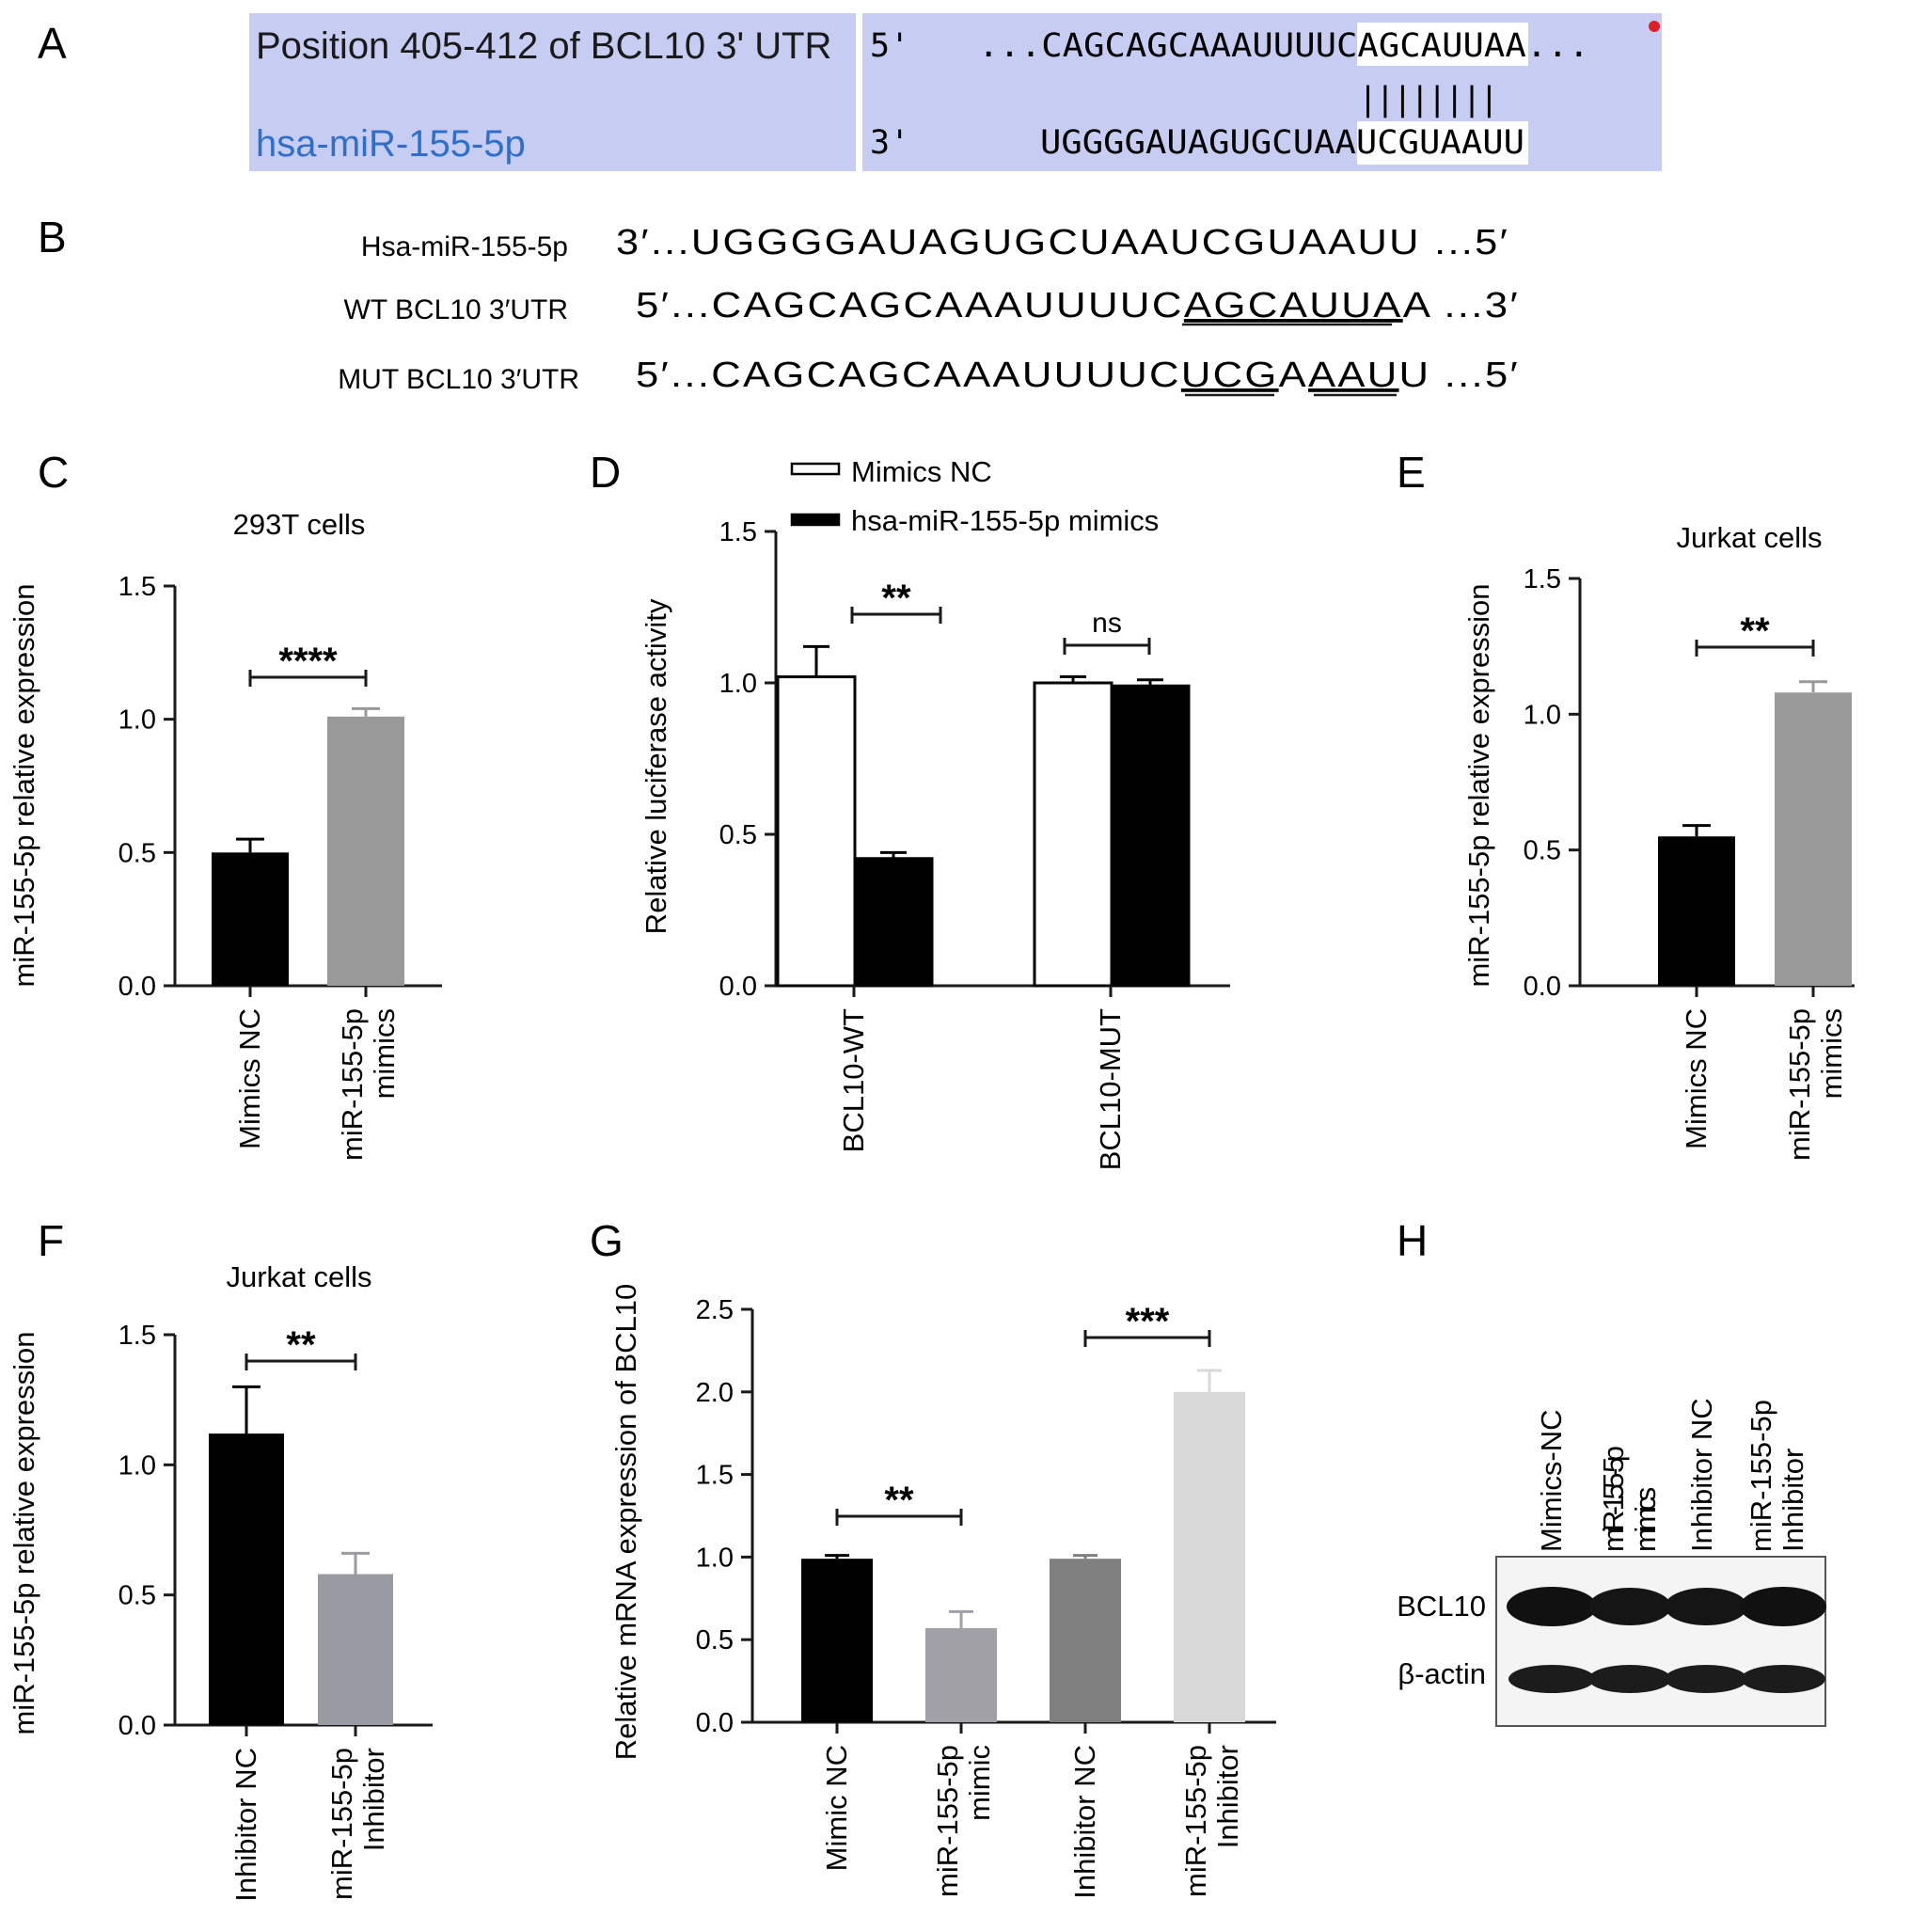 The width and height of the screenshot is (1911, 1932). Describe the element at coordinates (1551, 1679) in the screenshot. I see `blot-band-actin-lane1` at that location.